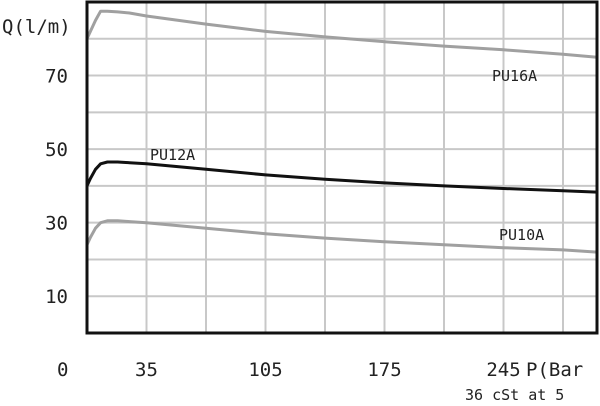 This screenshot has width=600, height=406. What do you see at coordinates (36, 27) in the screenshot?
I see `y-axis-title: Q(l/m)` at bounding box center [36, 27].